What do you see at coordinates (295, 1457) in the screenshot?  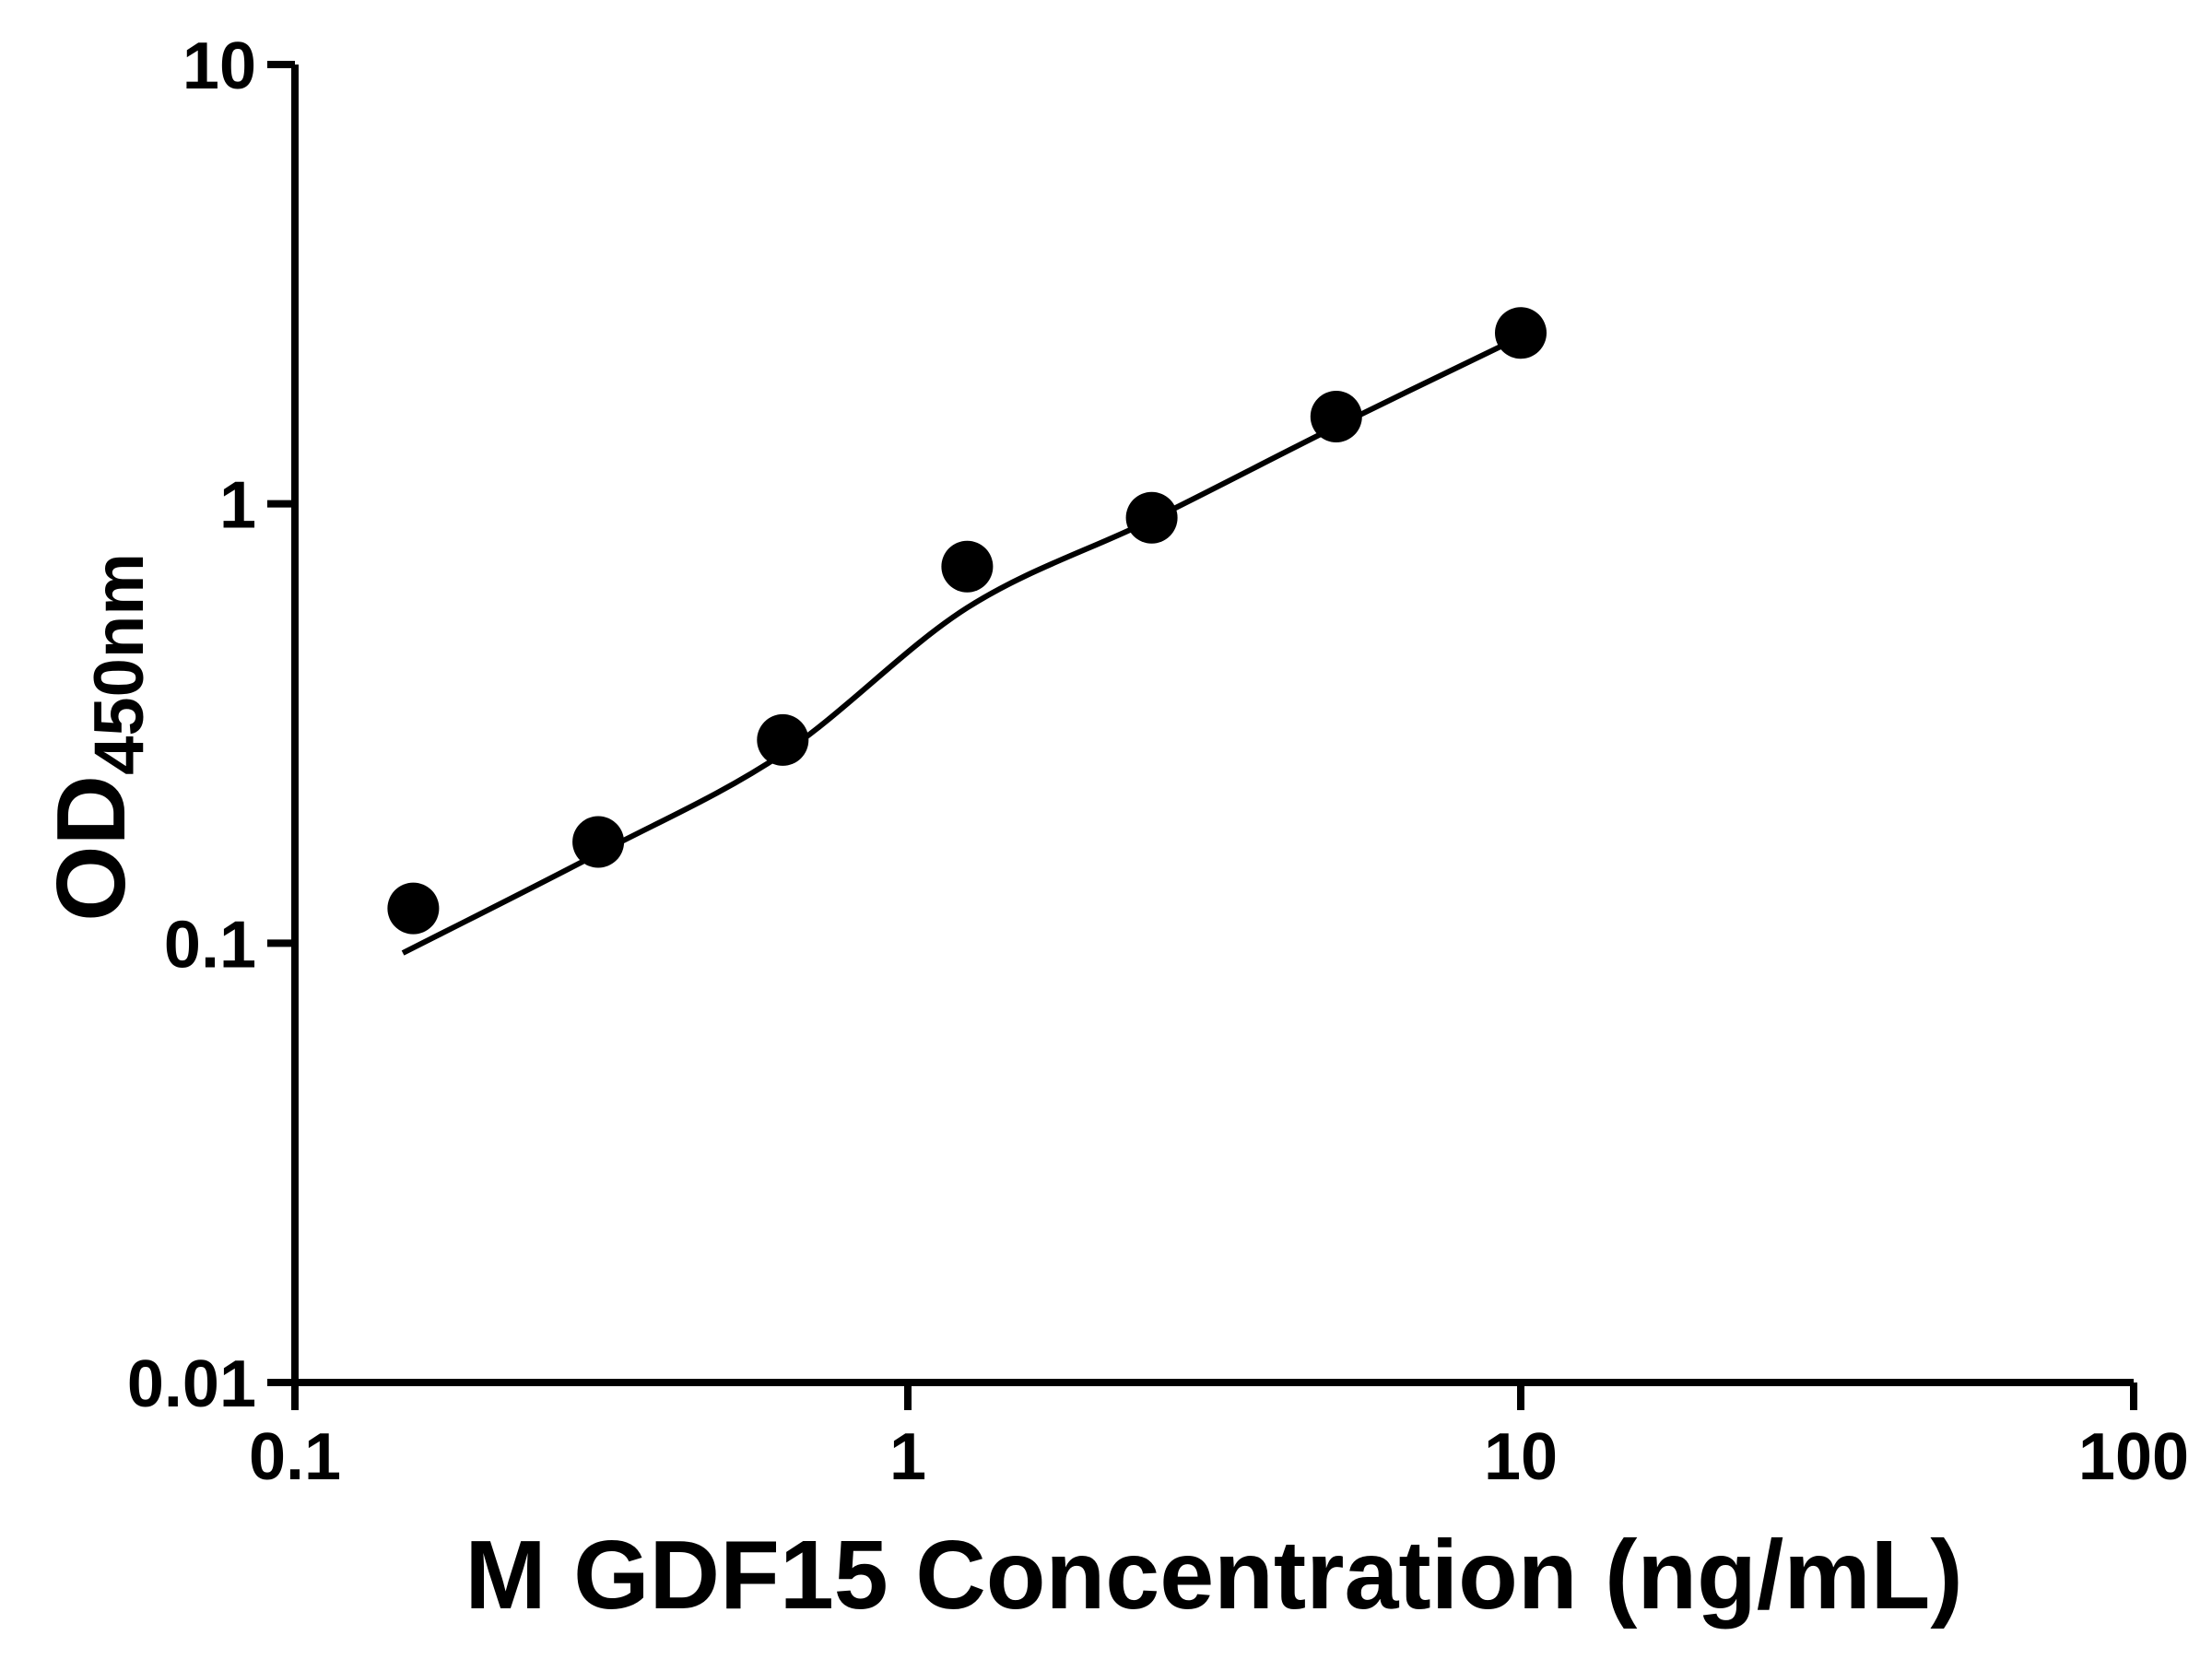 I see `x-axis-tick-label: 0.1` at bounding box center [295, 1457].